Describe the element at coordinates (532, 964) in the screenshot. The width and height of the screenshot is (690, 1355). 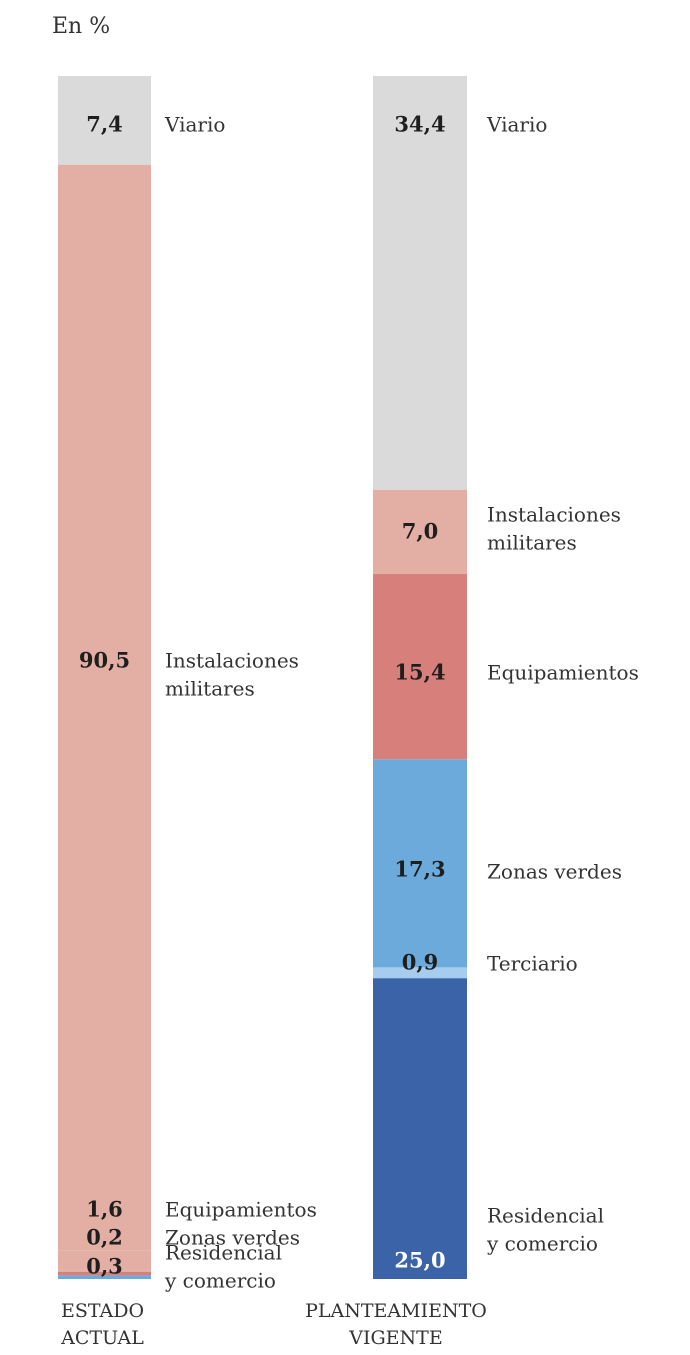
I see `segment-label: Terciario` at that location.